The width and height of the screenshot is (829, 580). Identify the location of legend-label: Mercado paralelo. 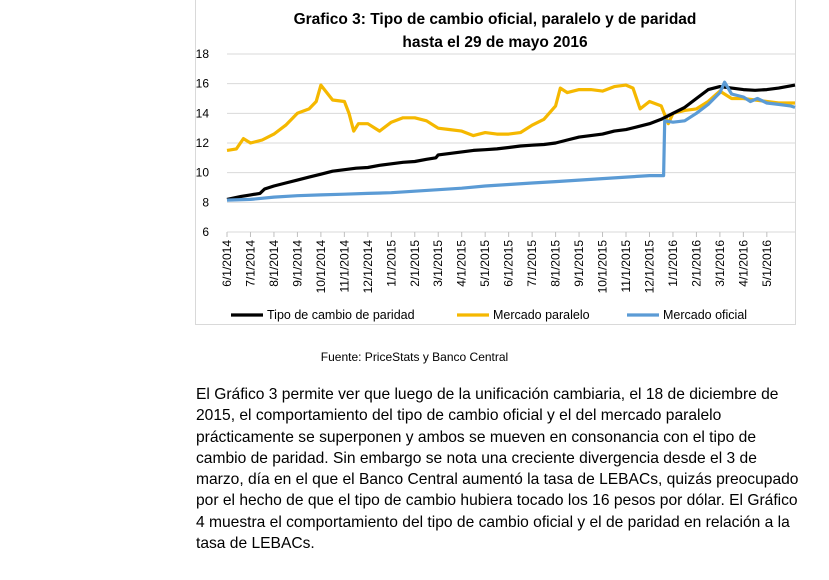
(541, 315).